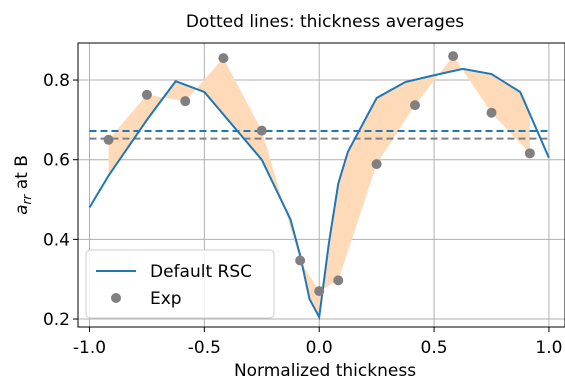 This screenshot has height=379, width=565. I want to click on y-tick-label: 0.8, so click(56, 81).